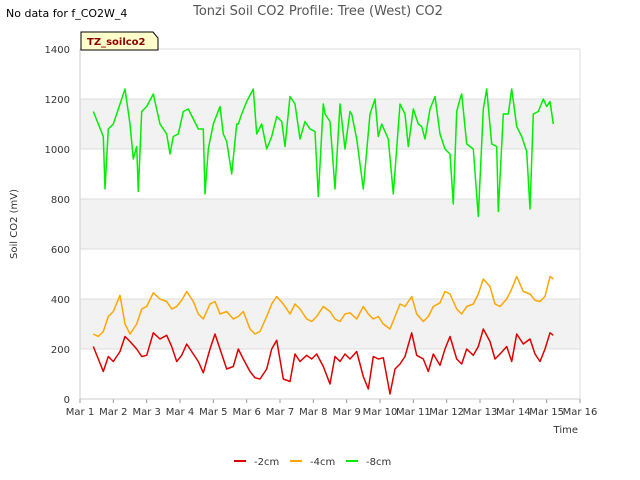  I want to click on series-line-4cmcm, so click(323, 306).